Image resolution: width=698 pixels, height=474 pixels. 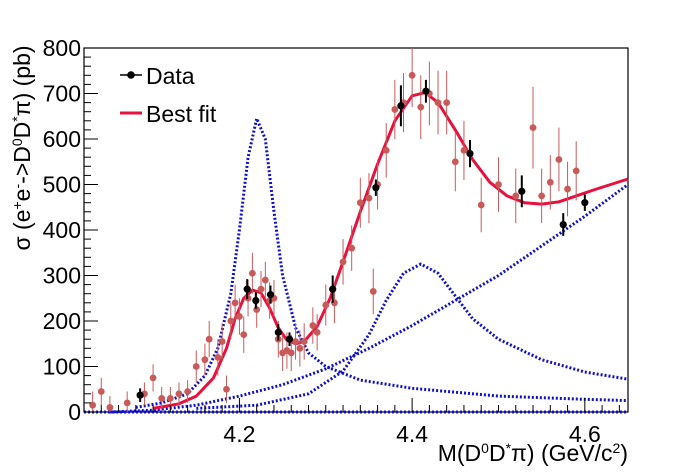 I want to click on y-tick-label: 600, so click(x=62, y=139).